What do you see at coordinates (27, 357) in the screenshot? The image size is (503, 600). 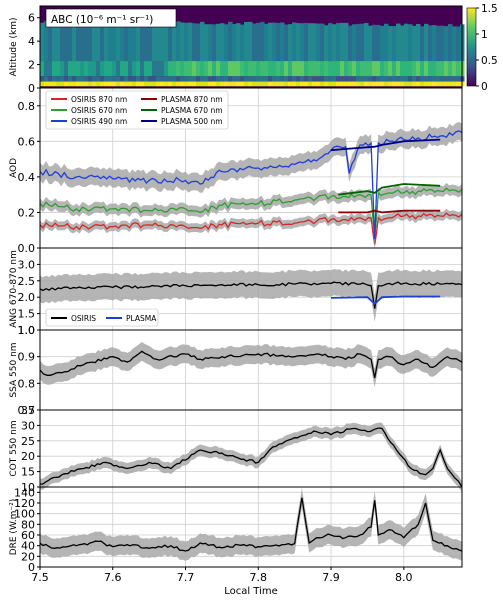 I see `ssa-ytick-label: 0.9` at bounding box center [27, 357].